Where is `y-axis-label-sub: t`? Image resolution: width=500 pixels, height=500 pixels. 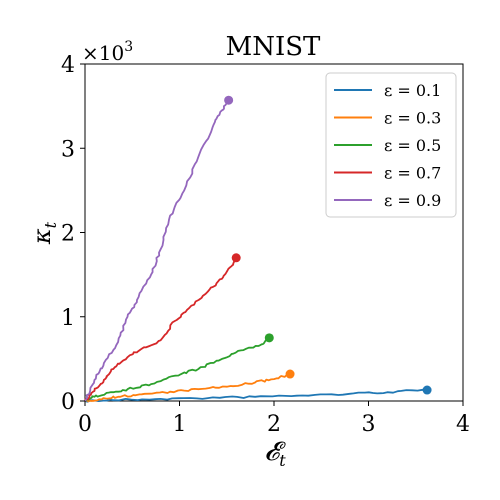
y-axis-label-sub: t is located at coordinates (50, 224).